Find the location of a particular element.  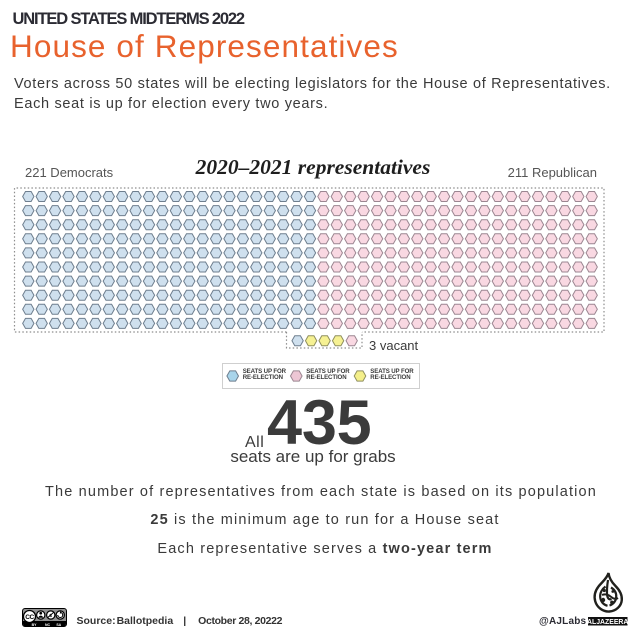

svg-text: CC is located at coordinates (29, 617).